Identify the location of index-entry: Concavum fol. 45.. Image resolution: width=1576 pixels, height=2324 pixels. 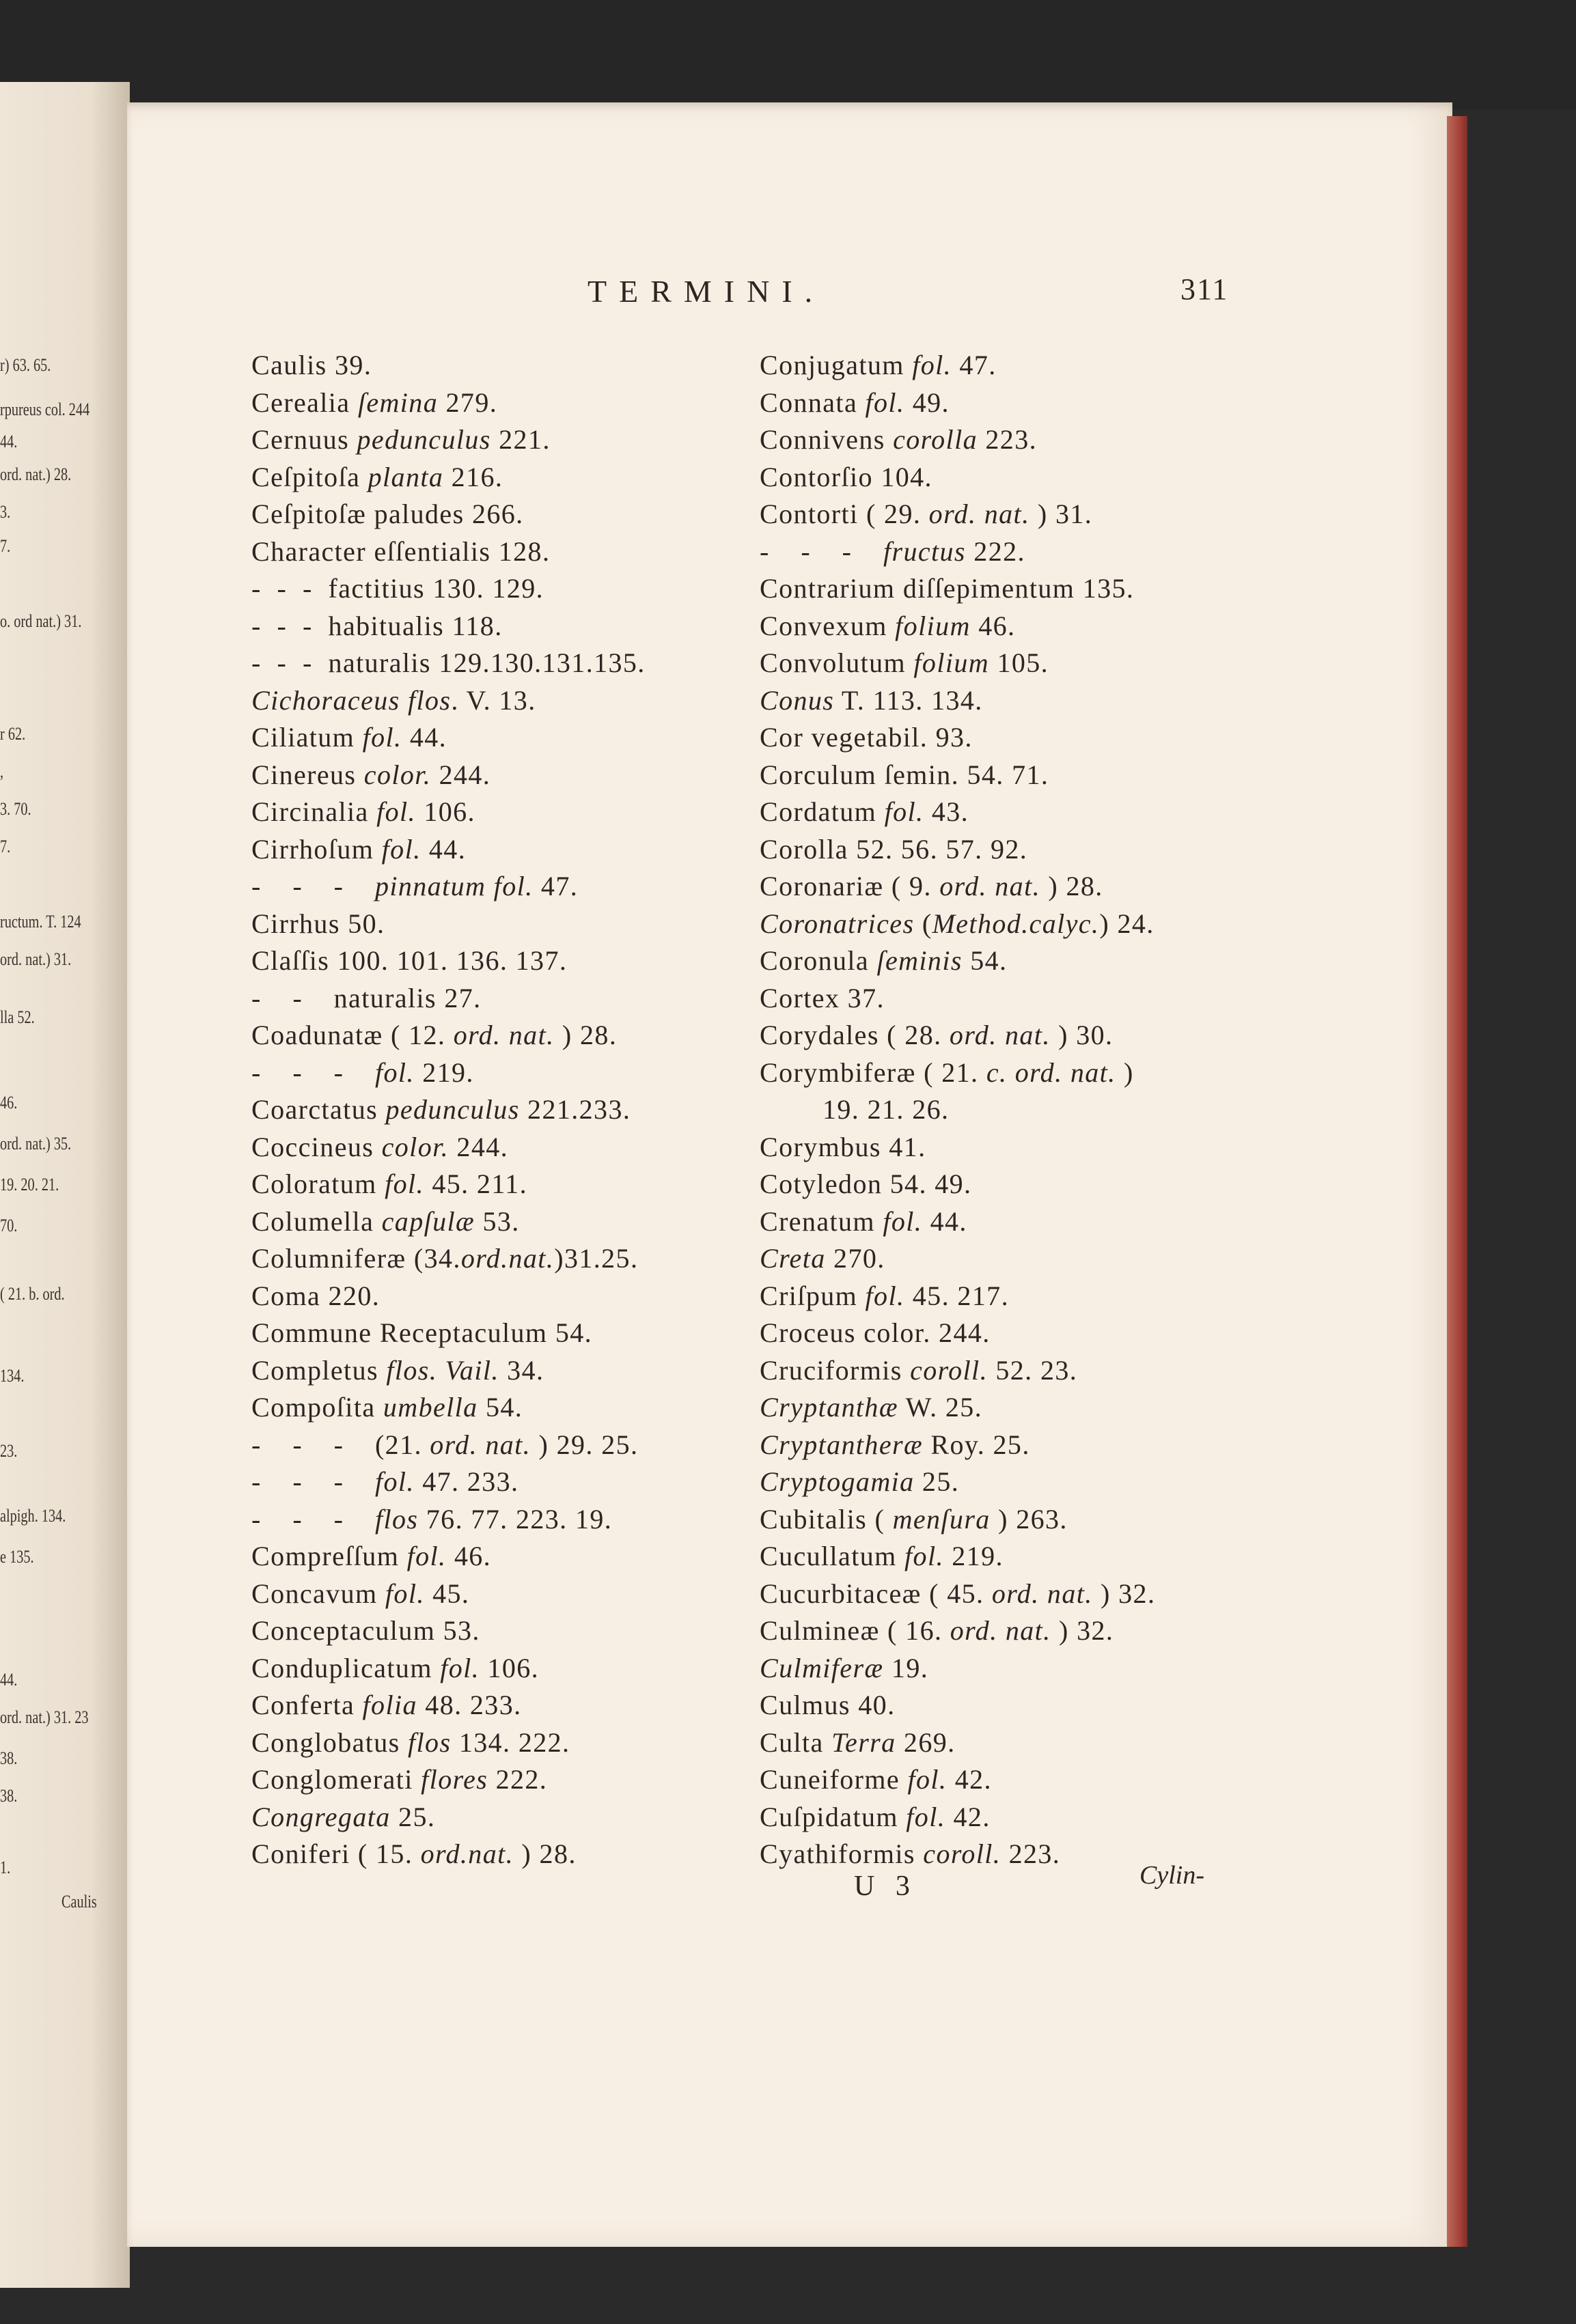
(448, 1594).